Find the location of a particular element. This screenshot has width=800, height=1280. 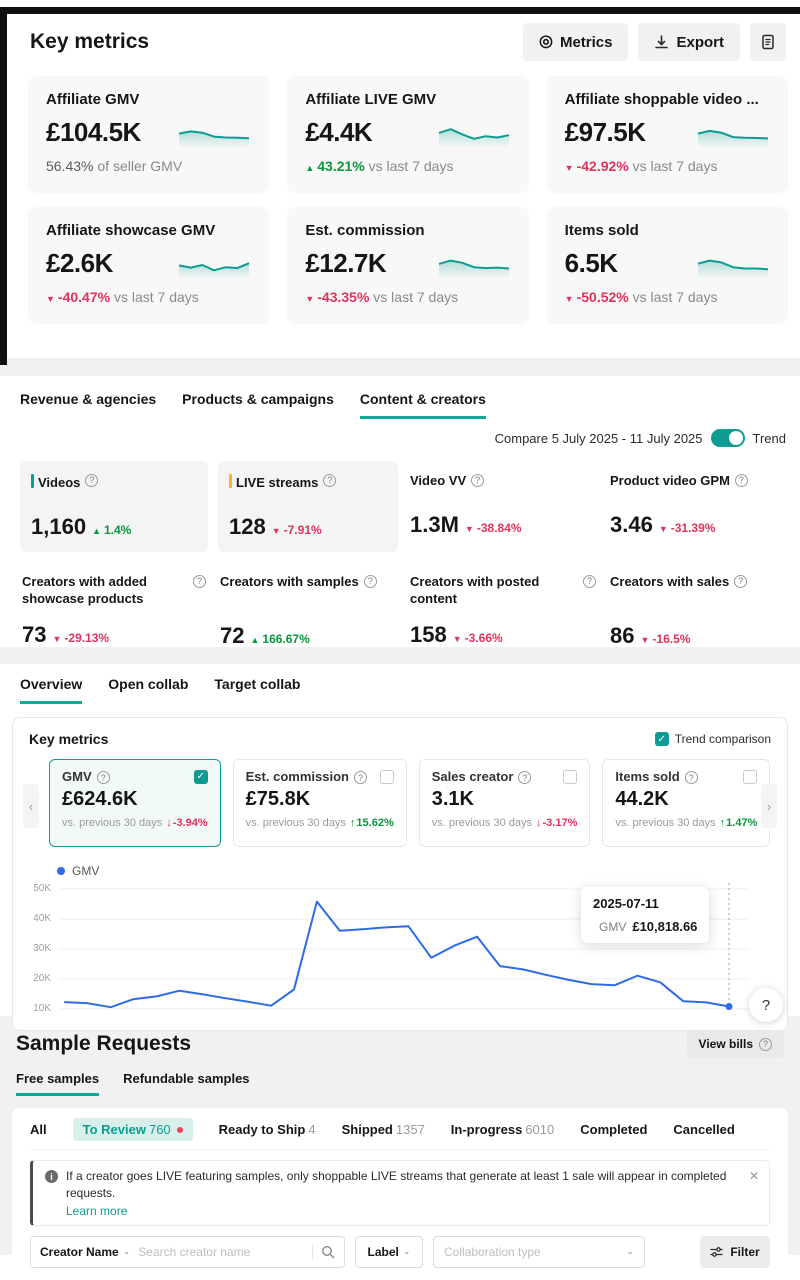

section-divider is located at coordinates (400, 655).